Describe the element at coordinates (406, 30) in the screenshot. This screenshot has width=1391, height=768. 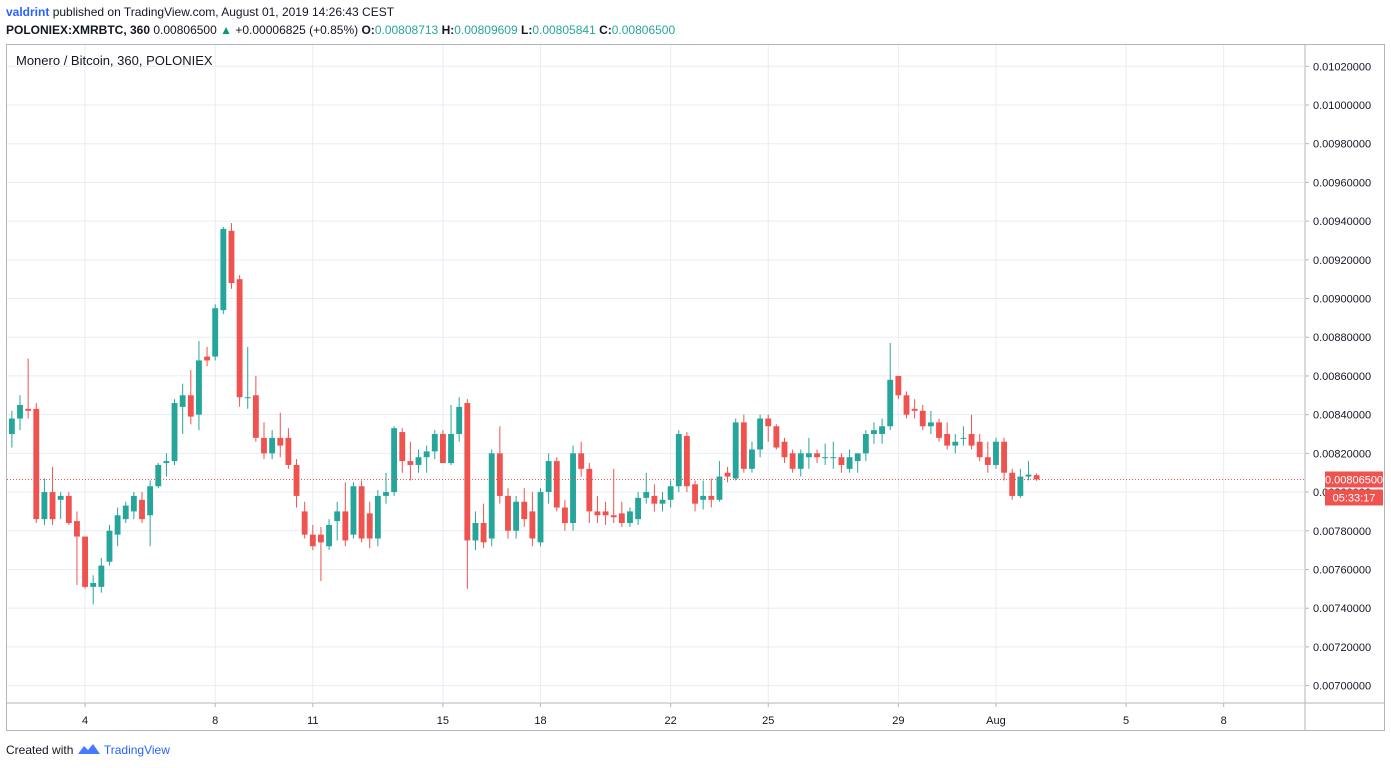
I see `open-value: 0.00808713` at that location.